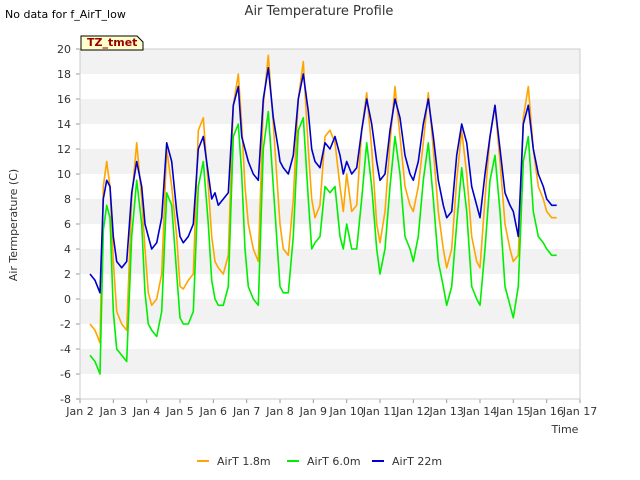 The height and width of the screenshot is (480, 640). Describe the element at coordinates (65, 324) in the screenshot. I see `y-tick-label: -2` at that location.